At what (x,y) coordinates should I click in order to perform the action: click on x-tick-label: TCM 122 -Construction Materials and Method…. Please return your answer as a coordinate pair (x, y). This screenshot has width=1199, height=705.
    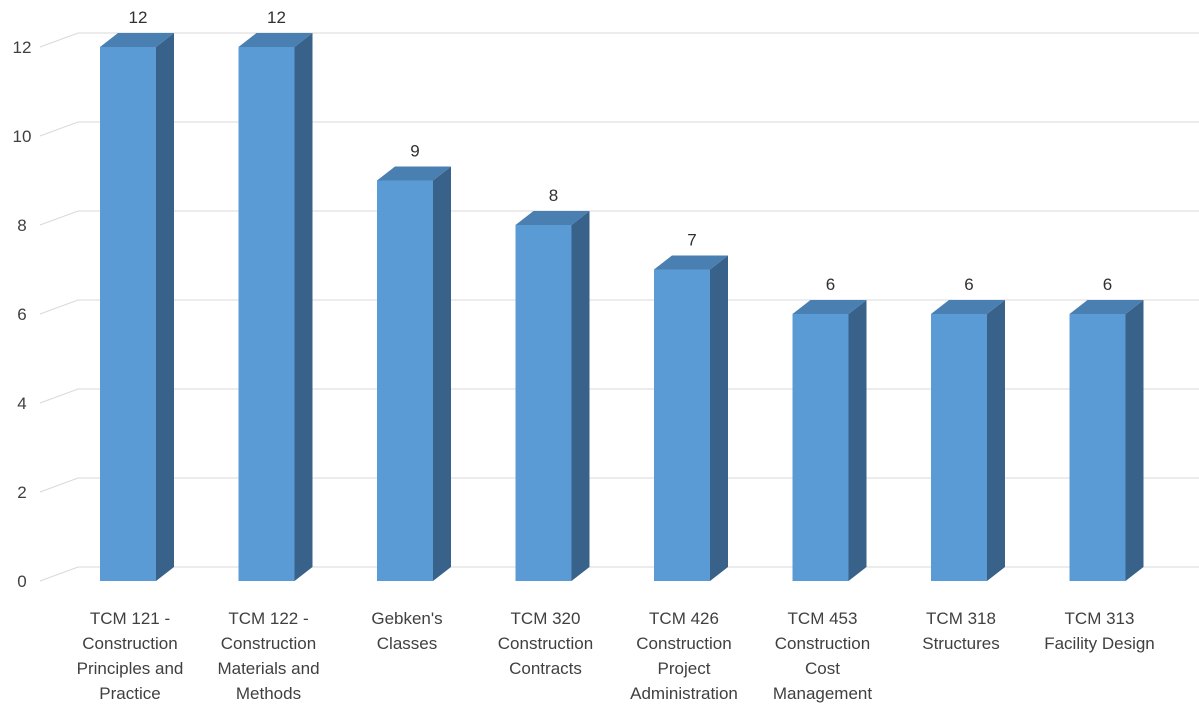
    Looking at the image, I should click on (268, 656).